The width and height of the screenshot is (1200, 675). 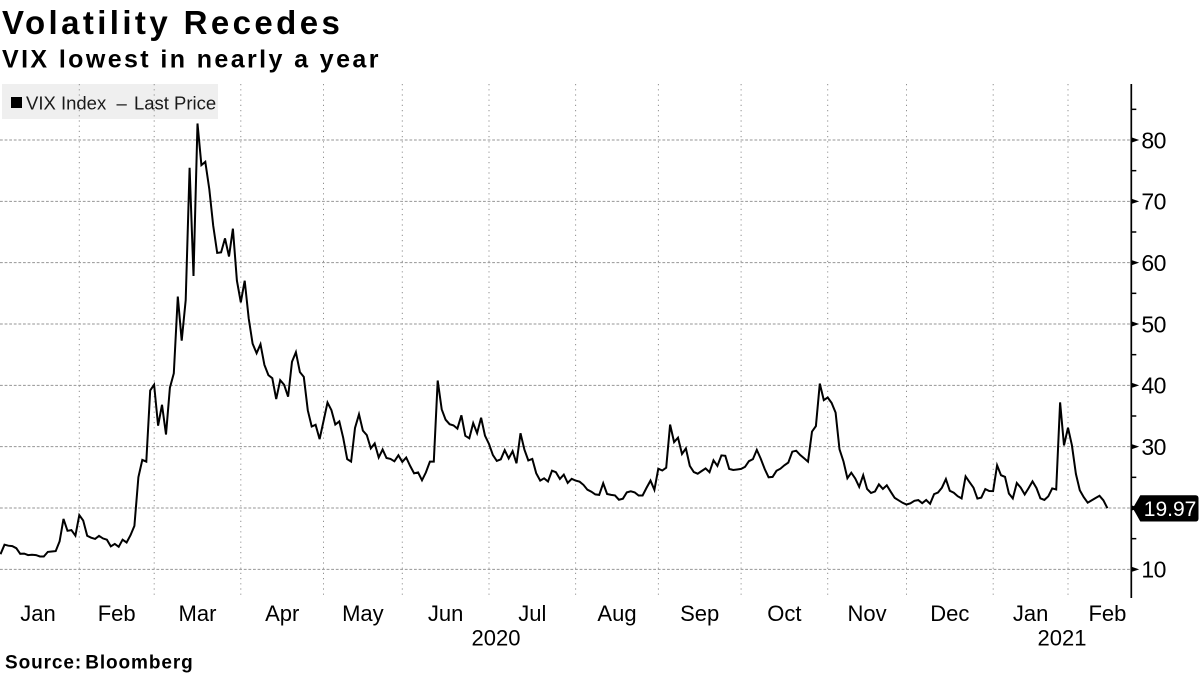 What do you see at coordinates (867, 613) in the screenshot?
I see `svg-text: Nov` at bounding box center [867, 613].